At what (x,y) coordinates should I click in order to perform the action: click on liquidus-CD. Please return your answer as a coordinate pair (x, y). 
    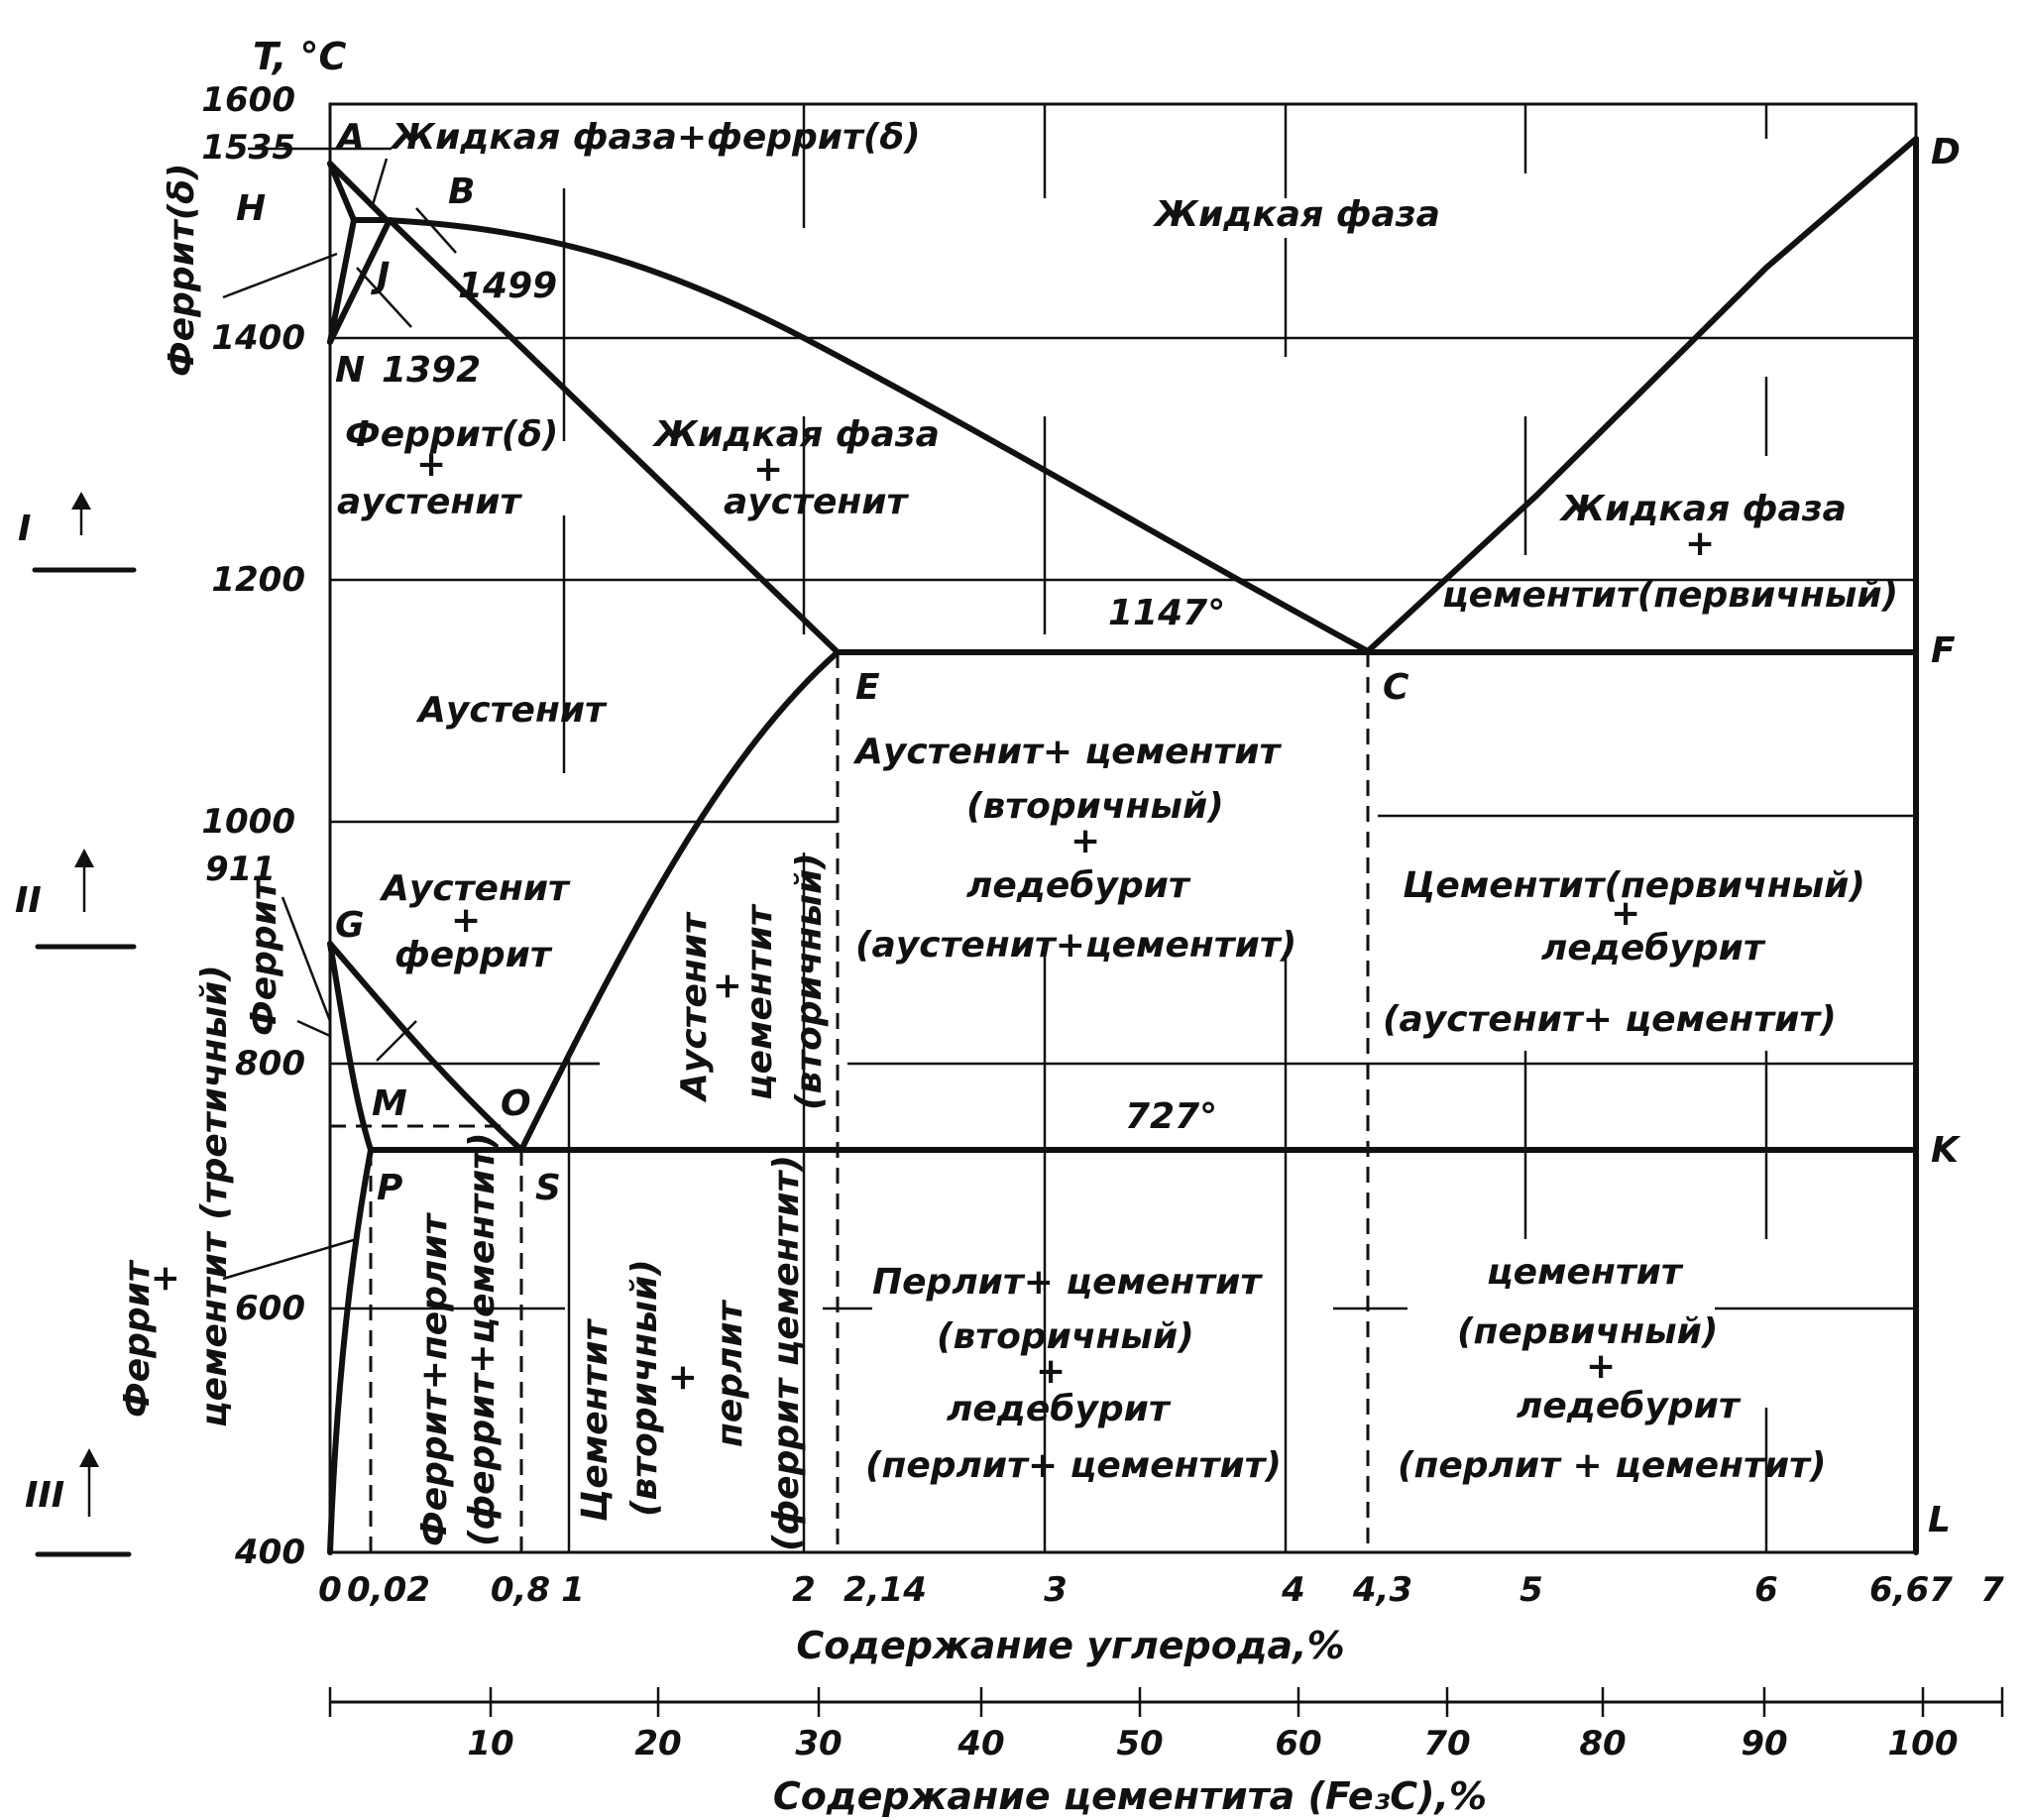
    Looking at the image, I should click on (1642, 395).